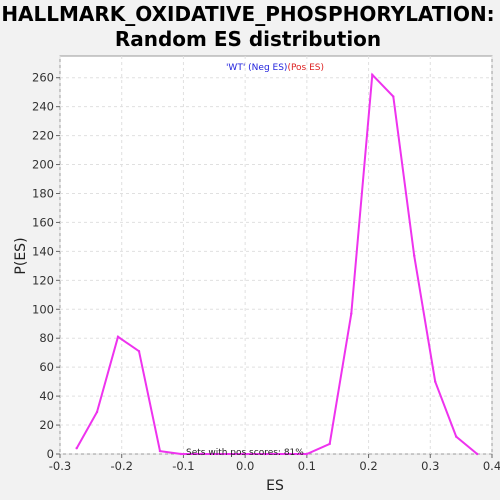  I want to click on y-tick-label: 0, so click(50, 454).